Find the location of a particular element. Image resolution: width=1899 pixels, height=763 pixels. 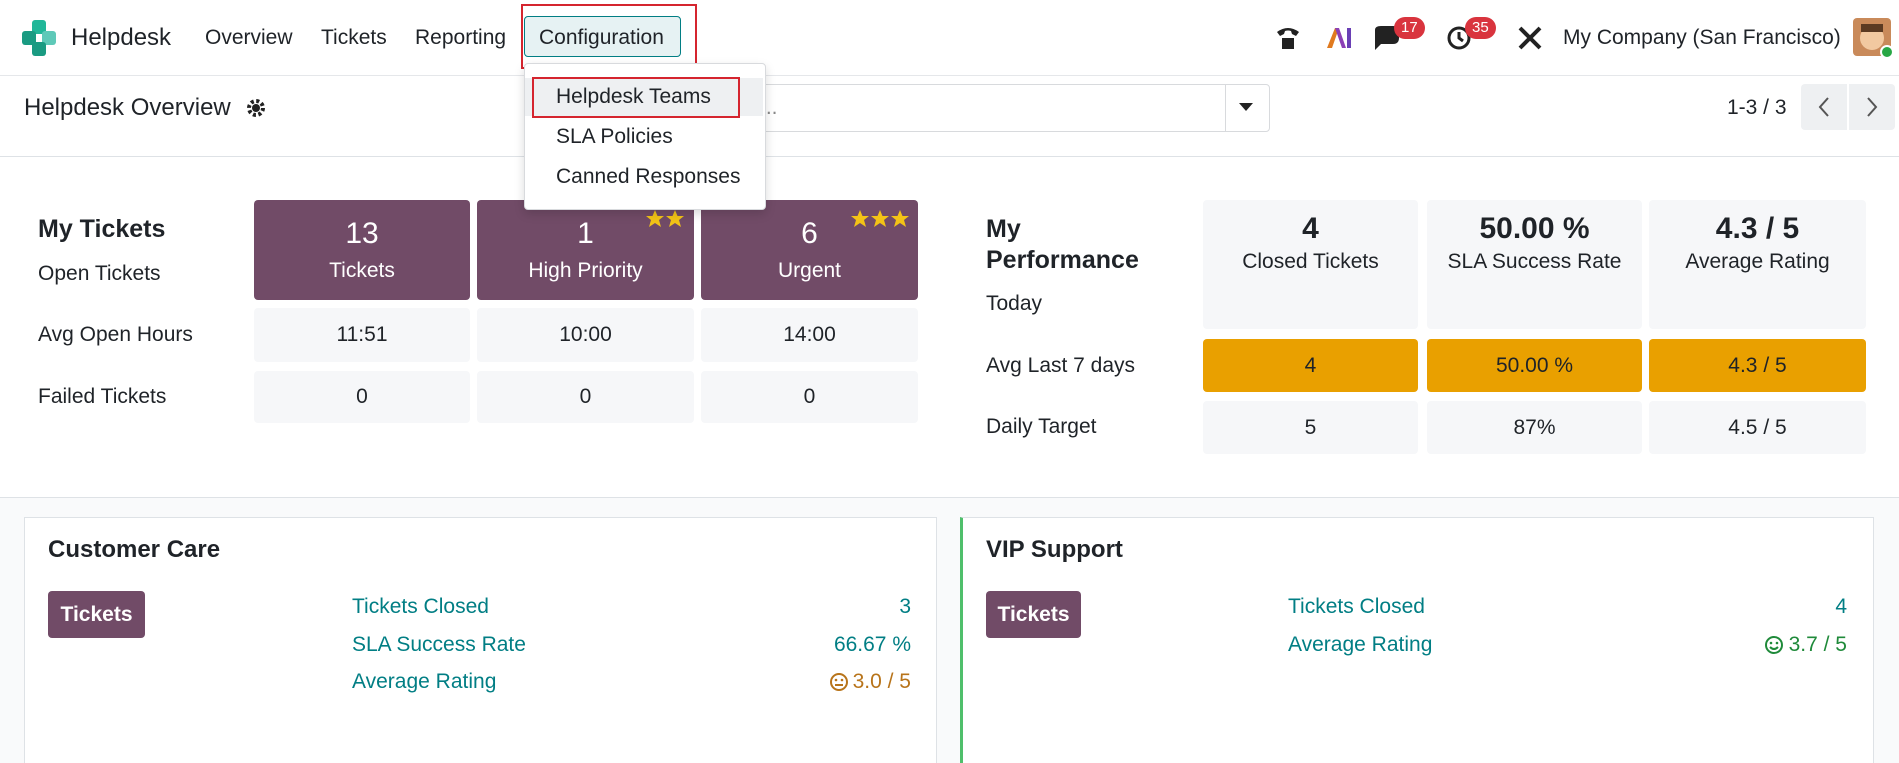

pager: 1-3 / 3 is located at coordinates (1757, 107).